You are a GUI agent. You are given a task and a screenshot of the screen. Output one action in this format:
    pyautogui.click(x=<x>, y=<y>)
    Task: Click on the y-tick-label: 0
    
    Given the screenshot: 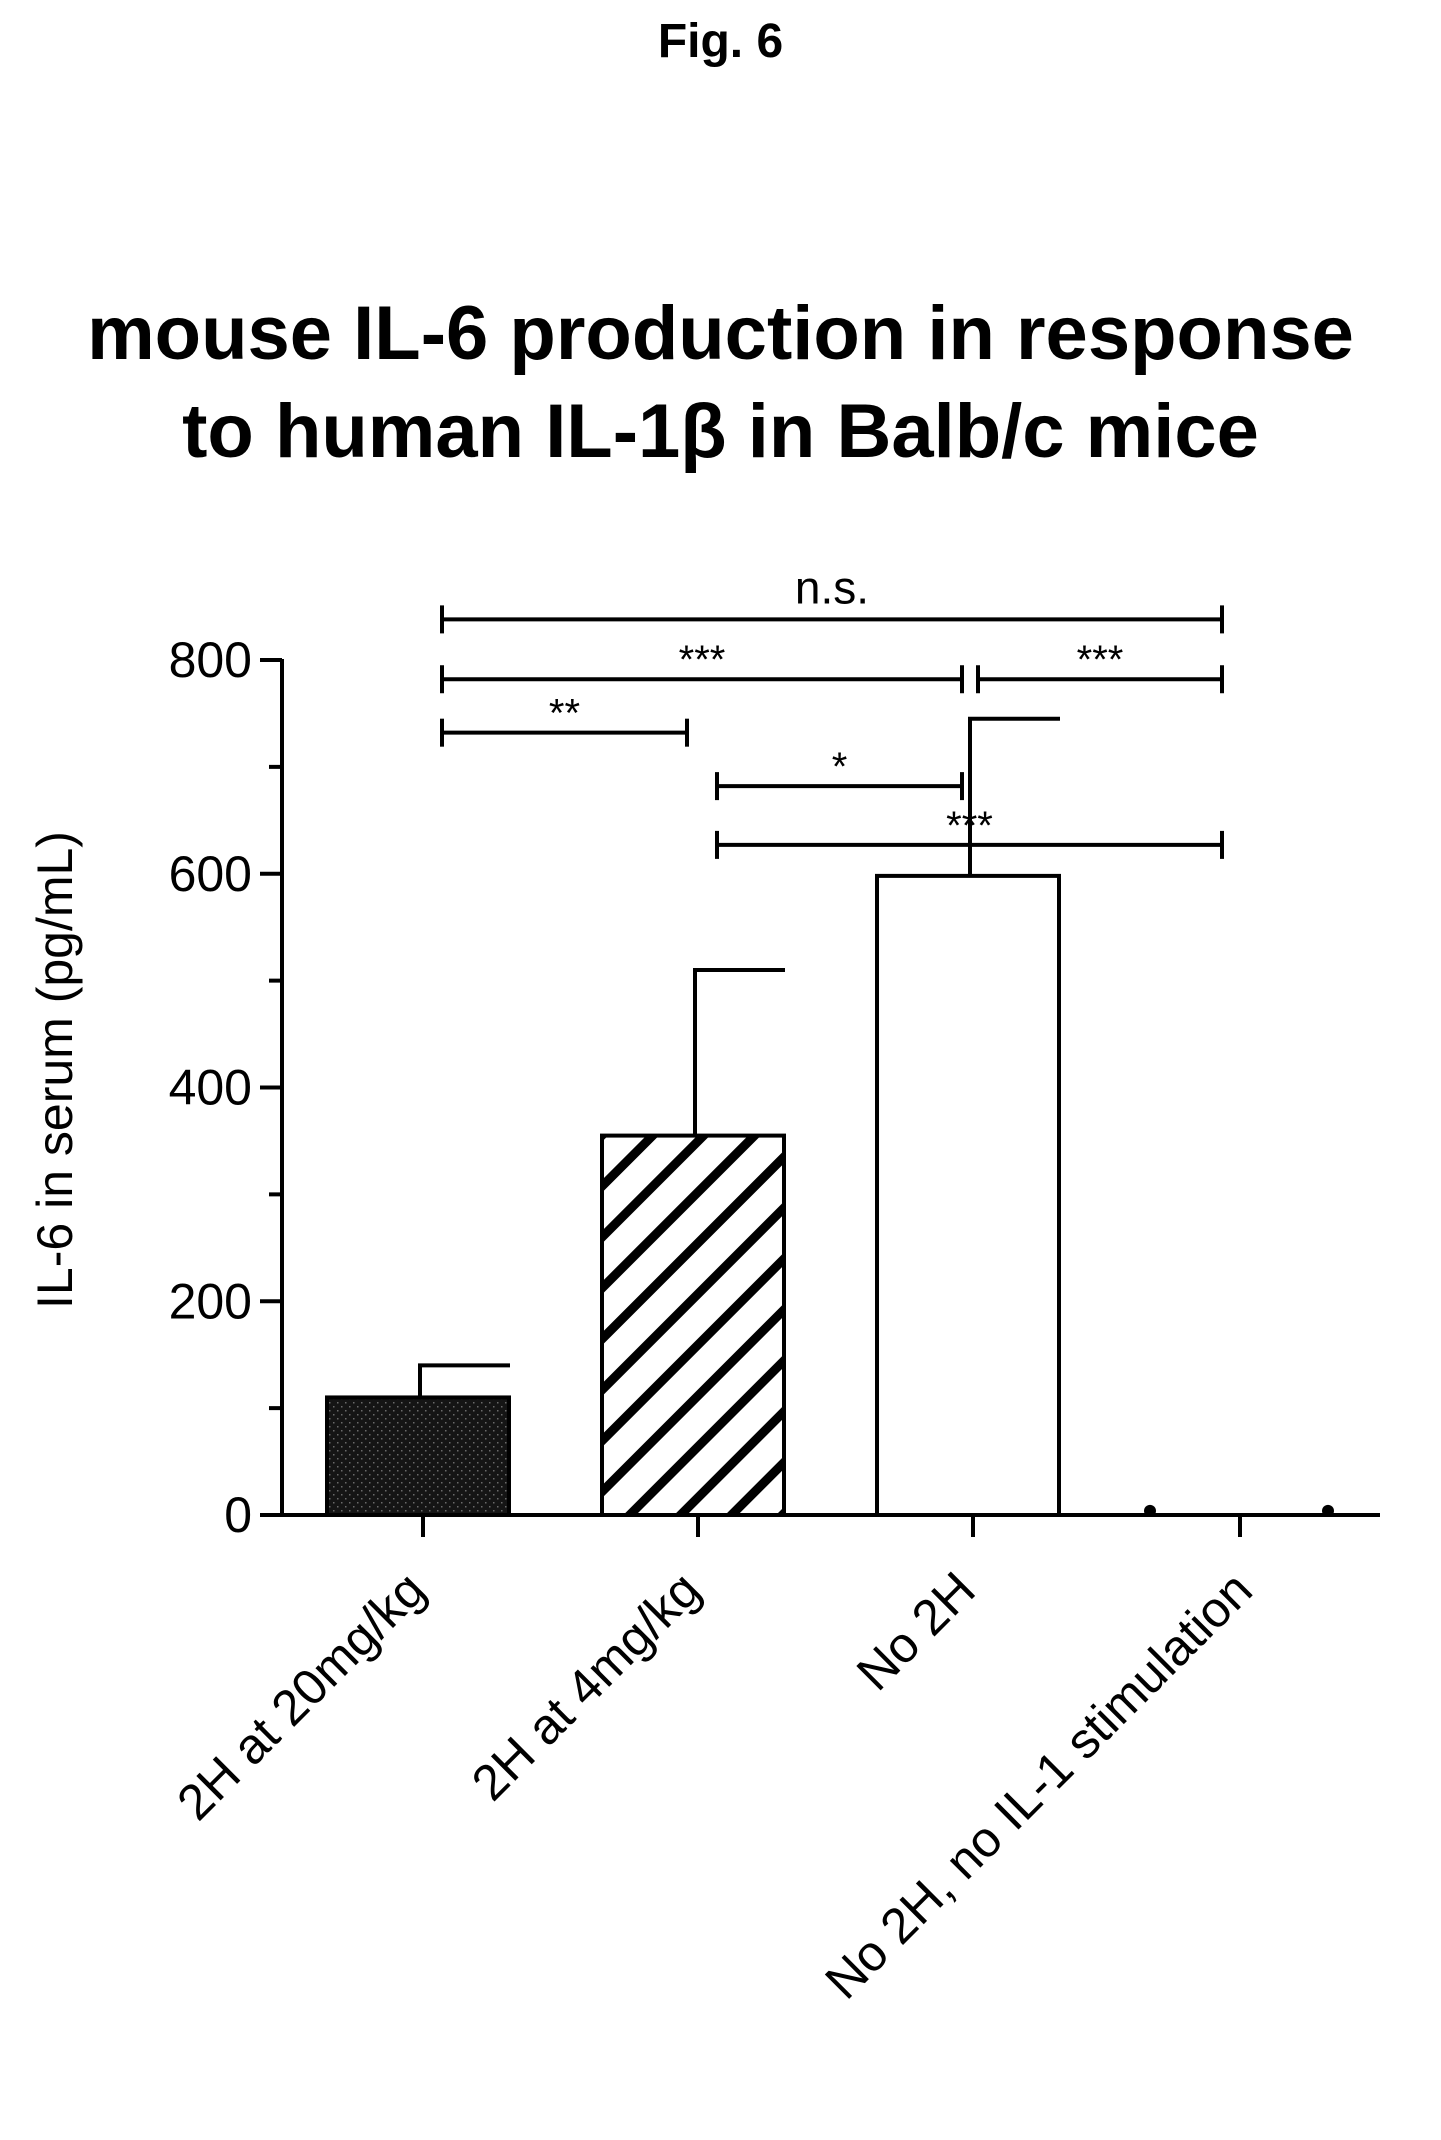 What is the action you would take?
    pyautogui.click(x=238, y=1515)
    